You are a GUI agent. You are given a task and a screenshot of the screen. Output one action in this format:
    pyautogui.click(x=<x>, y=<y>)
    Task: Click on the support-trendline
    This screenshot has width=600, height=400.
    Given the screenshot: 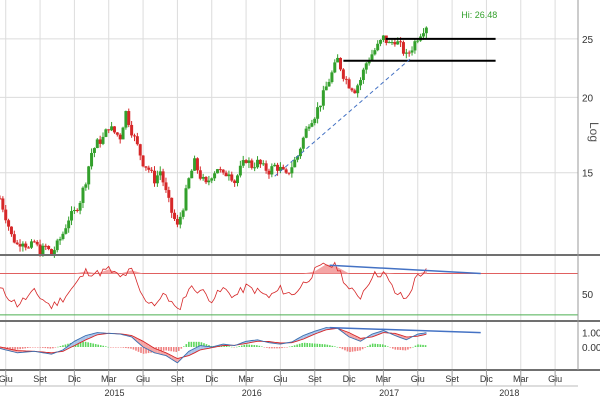 What is the action you would take?
    pyautogui.click(x=343, y=116)
    